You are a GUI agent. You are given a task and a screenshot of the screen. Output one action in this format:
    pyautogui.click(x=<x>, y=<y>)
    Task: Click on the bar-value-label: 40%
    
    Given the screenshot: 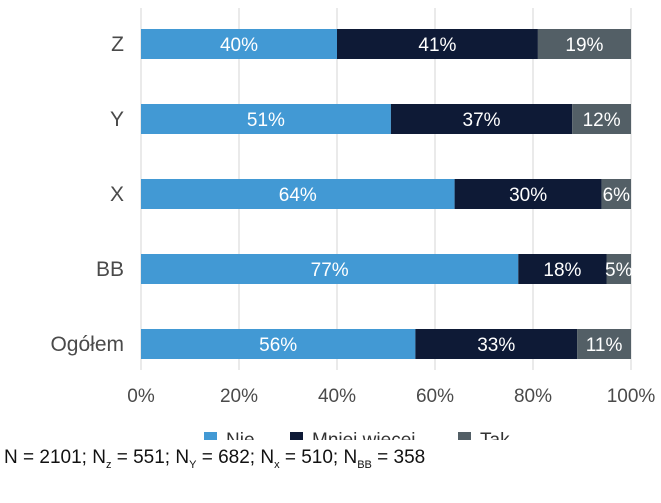 What is the action you would take?
    pyautogui.click(x=239, y=45)
    